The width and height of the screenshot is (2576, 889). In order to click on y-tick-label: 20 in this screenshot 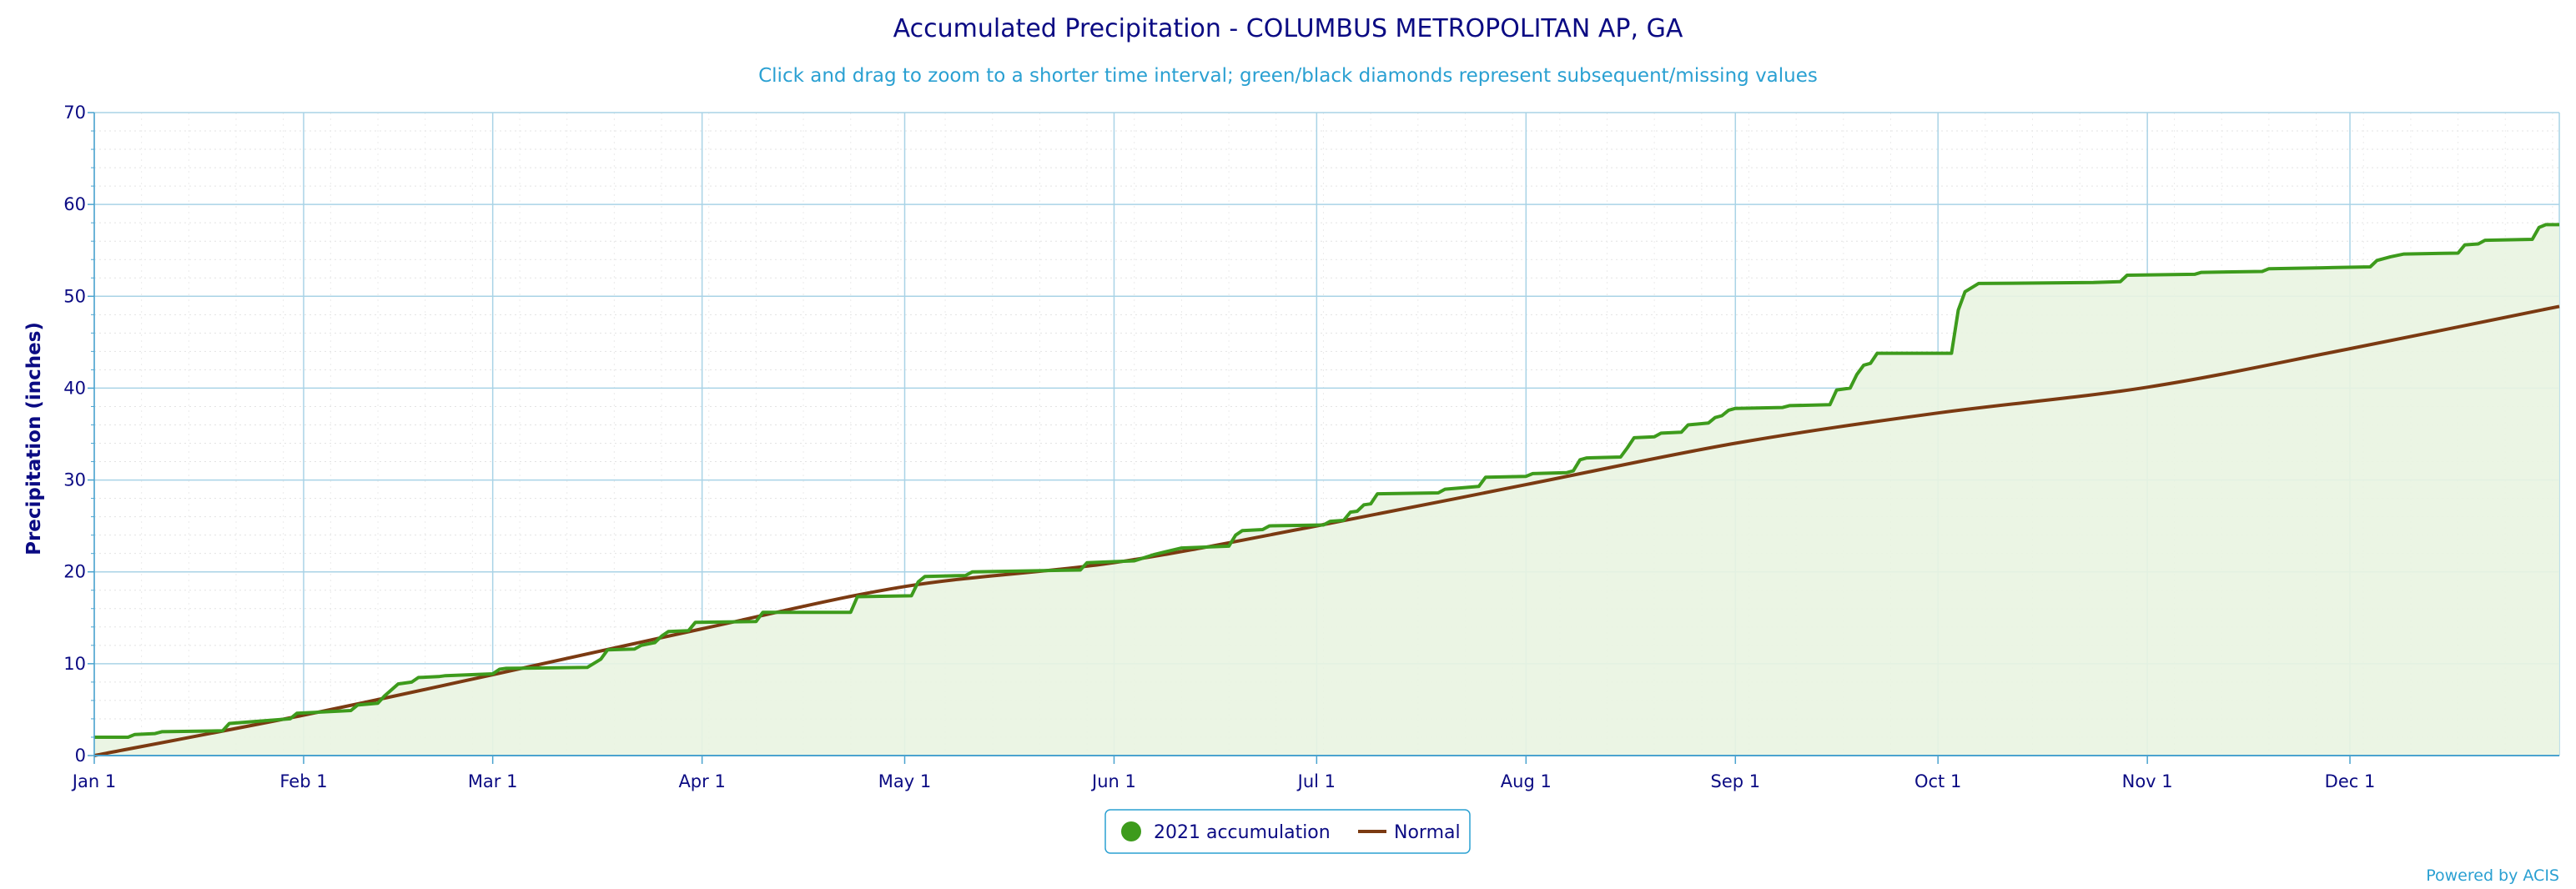, I will do `click(74, 572)`.